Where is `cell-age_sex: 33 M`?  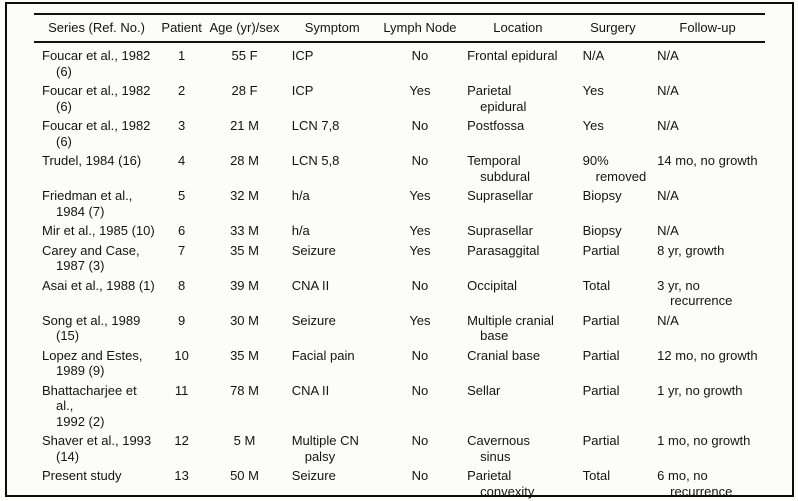
cell-age_sex: 33 M is located at coordinates (244, 230).